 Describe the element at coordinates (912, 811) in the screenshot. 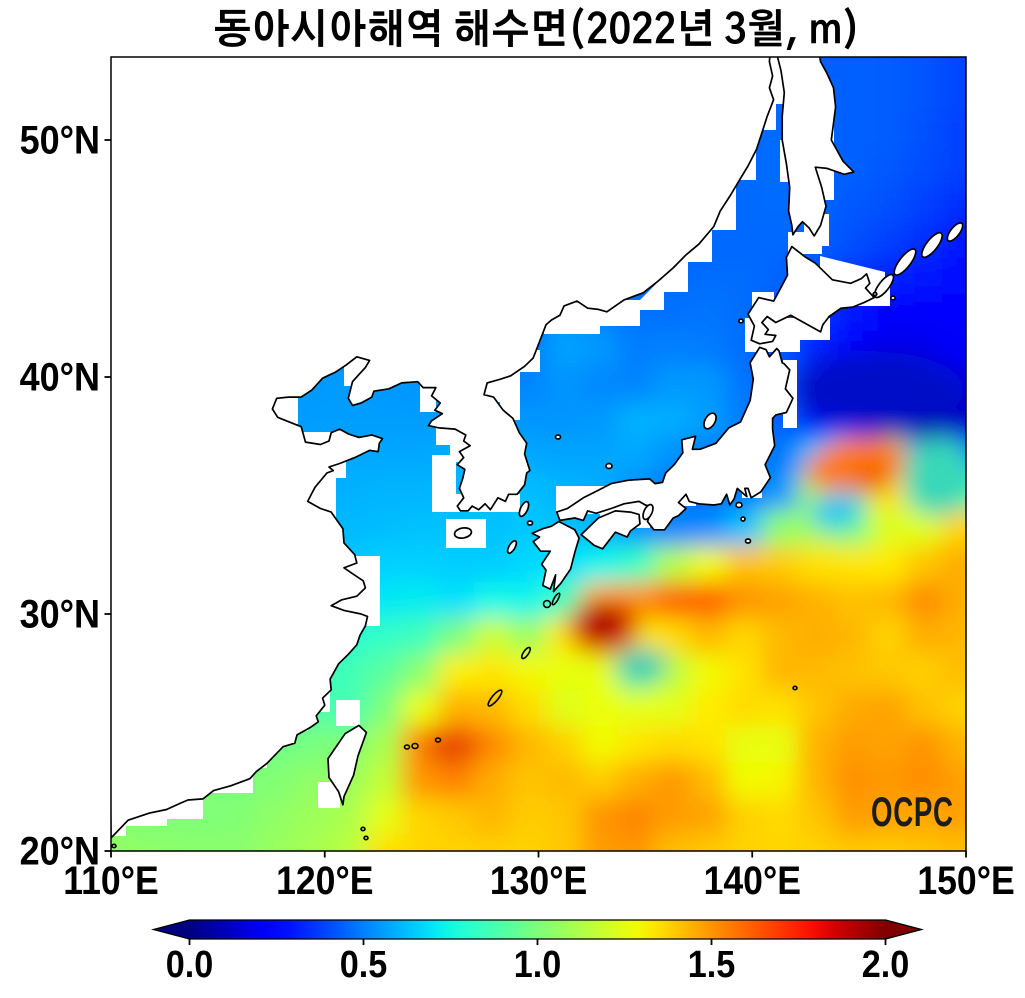

I see `svg-text: OCPC` at that location.